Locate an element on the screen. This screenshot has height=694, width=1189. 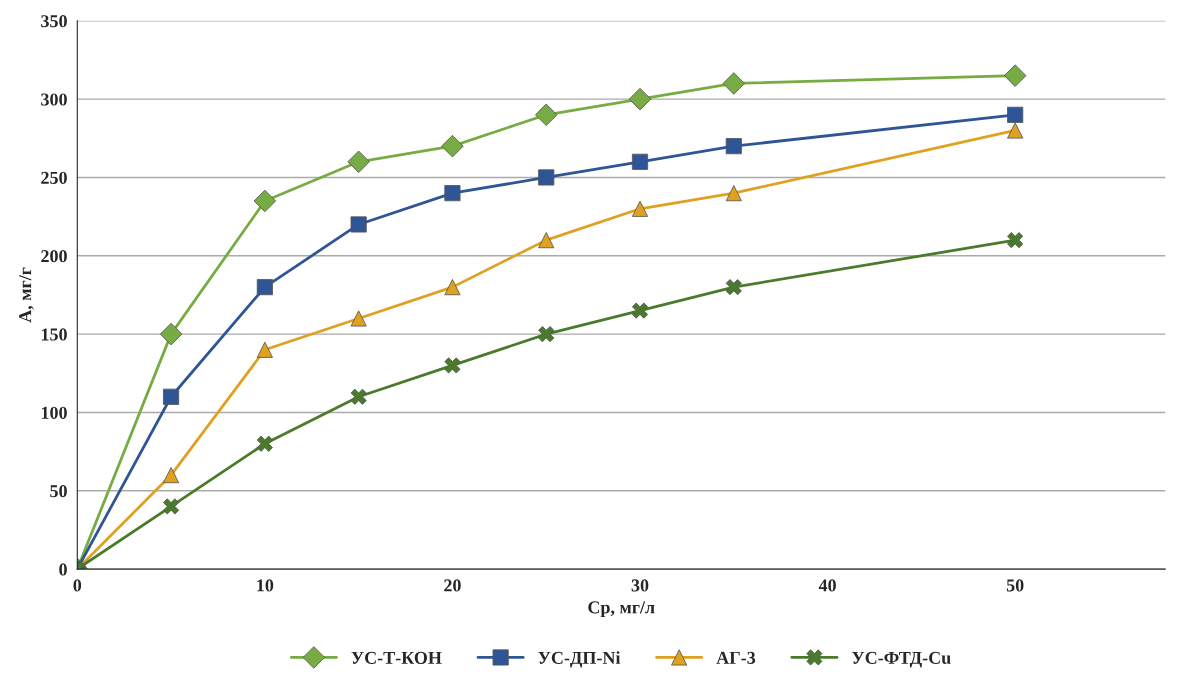
legend-label: УС-ДП-Ni is located at coordinates (579, 659).